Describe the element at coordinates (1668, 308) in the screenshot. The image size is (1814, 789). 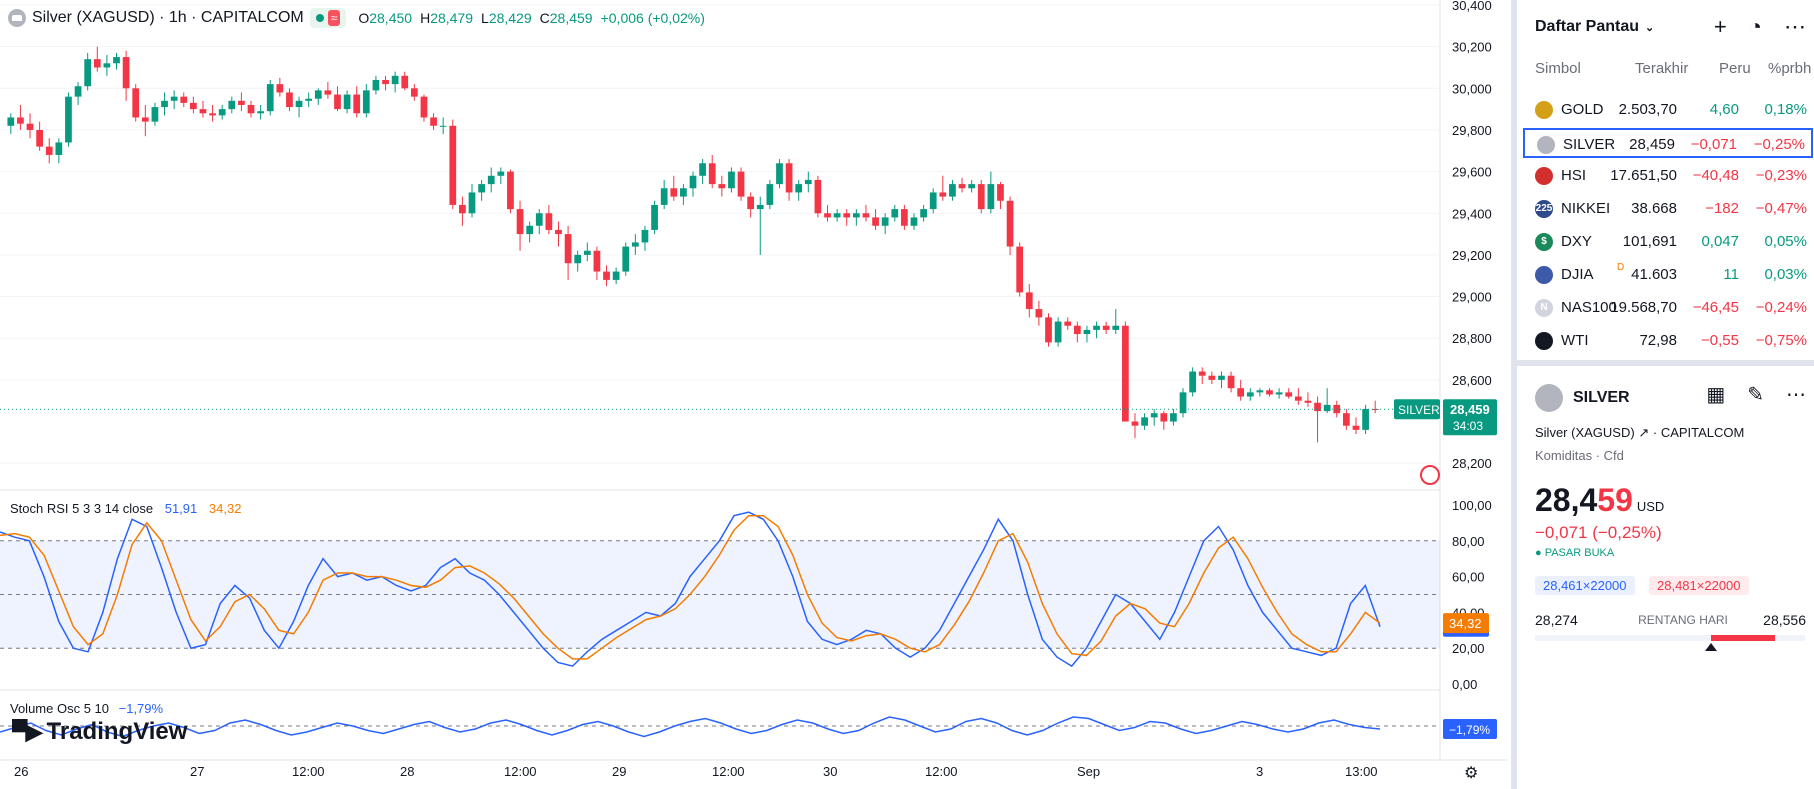
I see `watchlist-row: N NAS100 19.568,70 −46,45 −0,24%` at that location.